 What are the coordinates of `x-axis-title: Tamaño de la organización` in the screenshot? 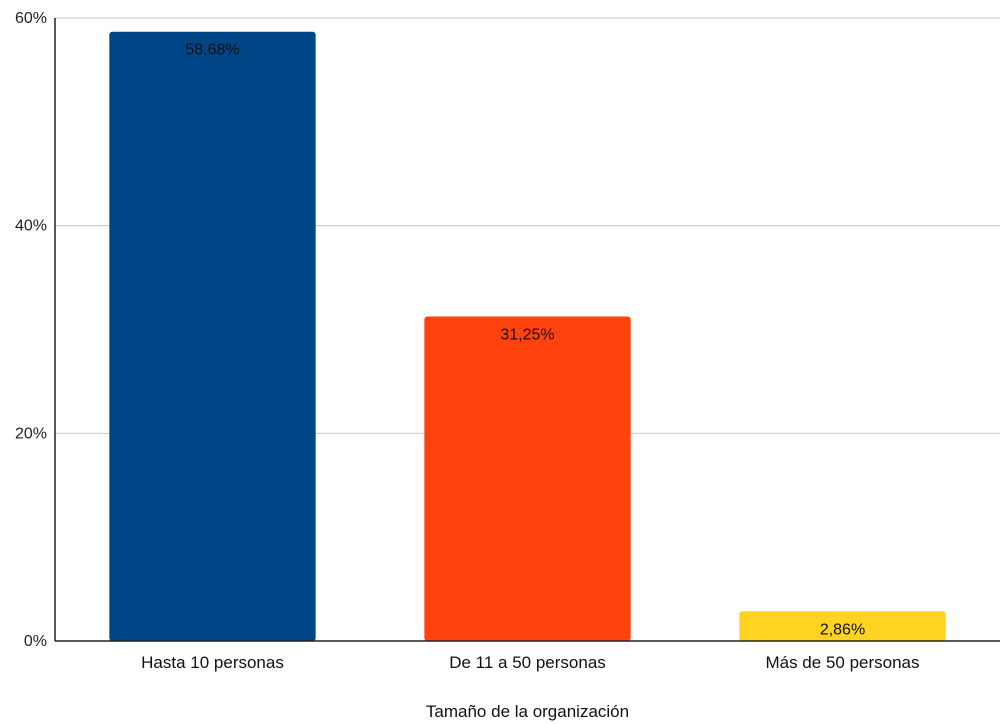 It's located at (527, 711).